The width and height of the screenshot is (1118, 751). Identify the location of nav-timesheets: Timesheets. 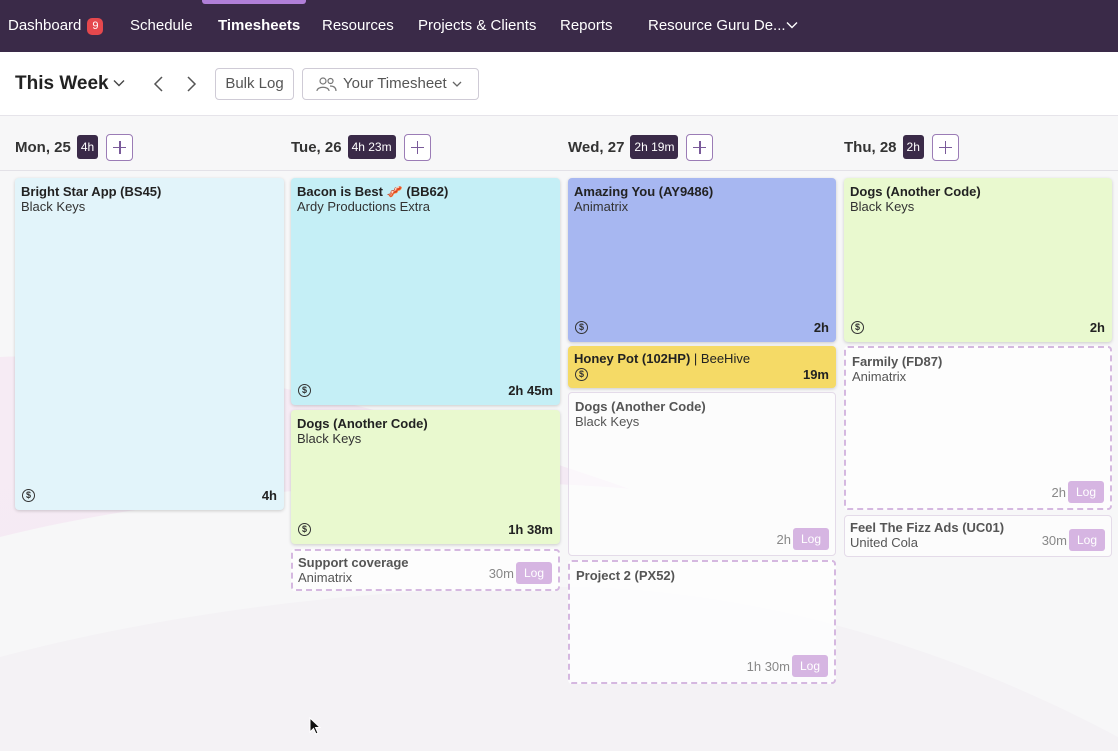
(259, 25).